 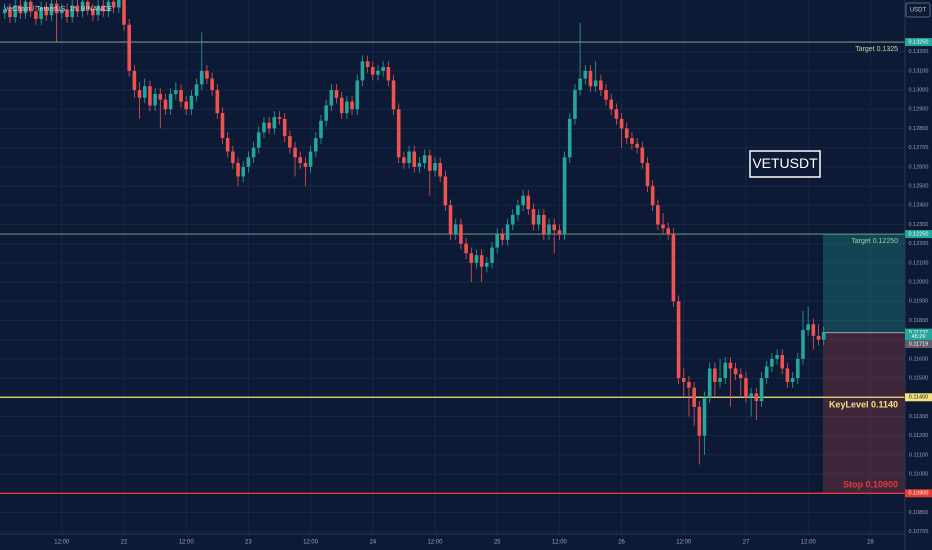 I want to click on profit-zone, so click(x=864, y=283).